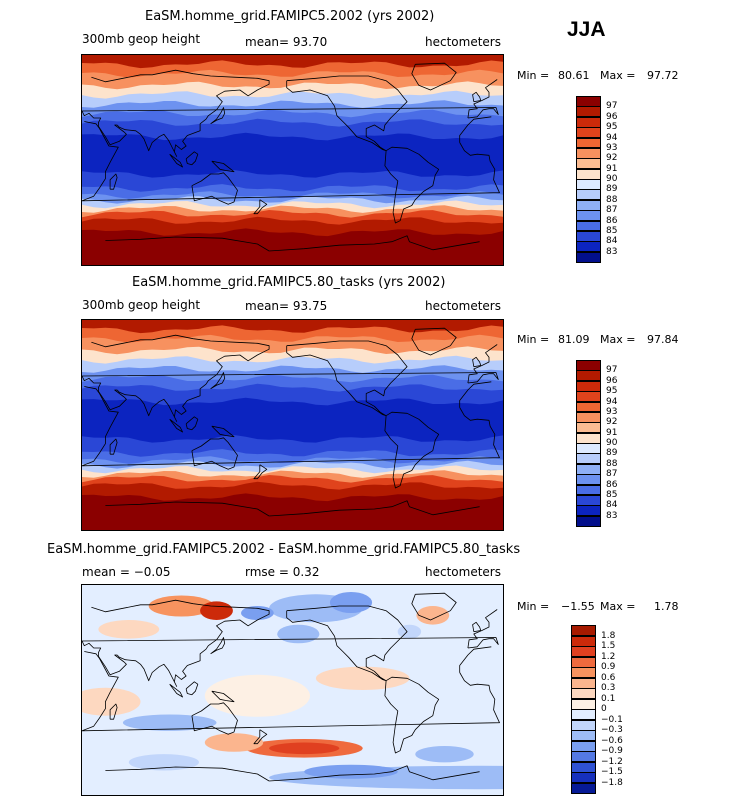  What do you see at coordinates (282, 572) in the screenshot?
I see `panel-3-rmse-label: rmse = 0.32` at bounding box center [282, 572].